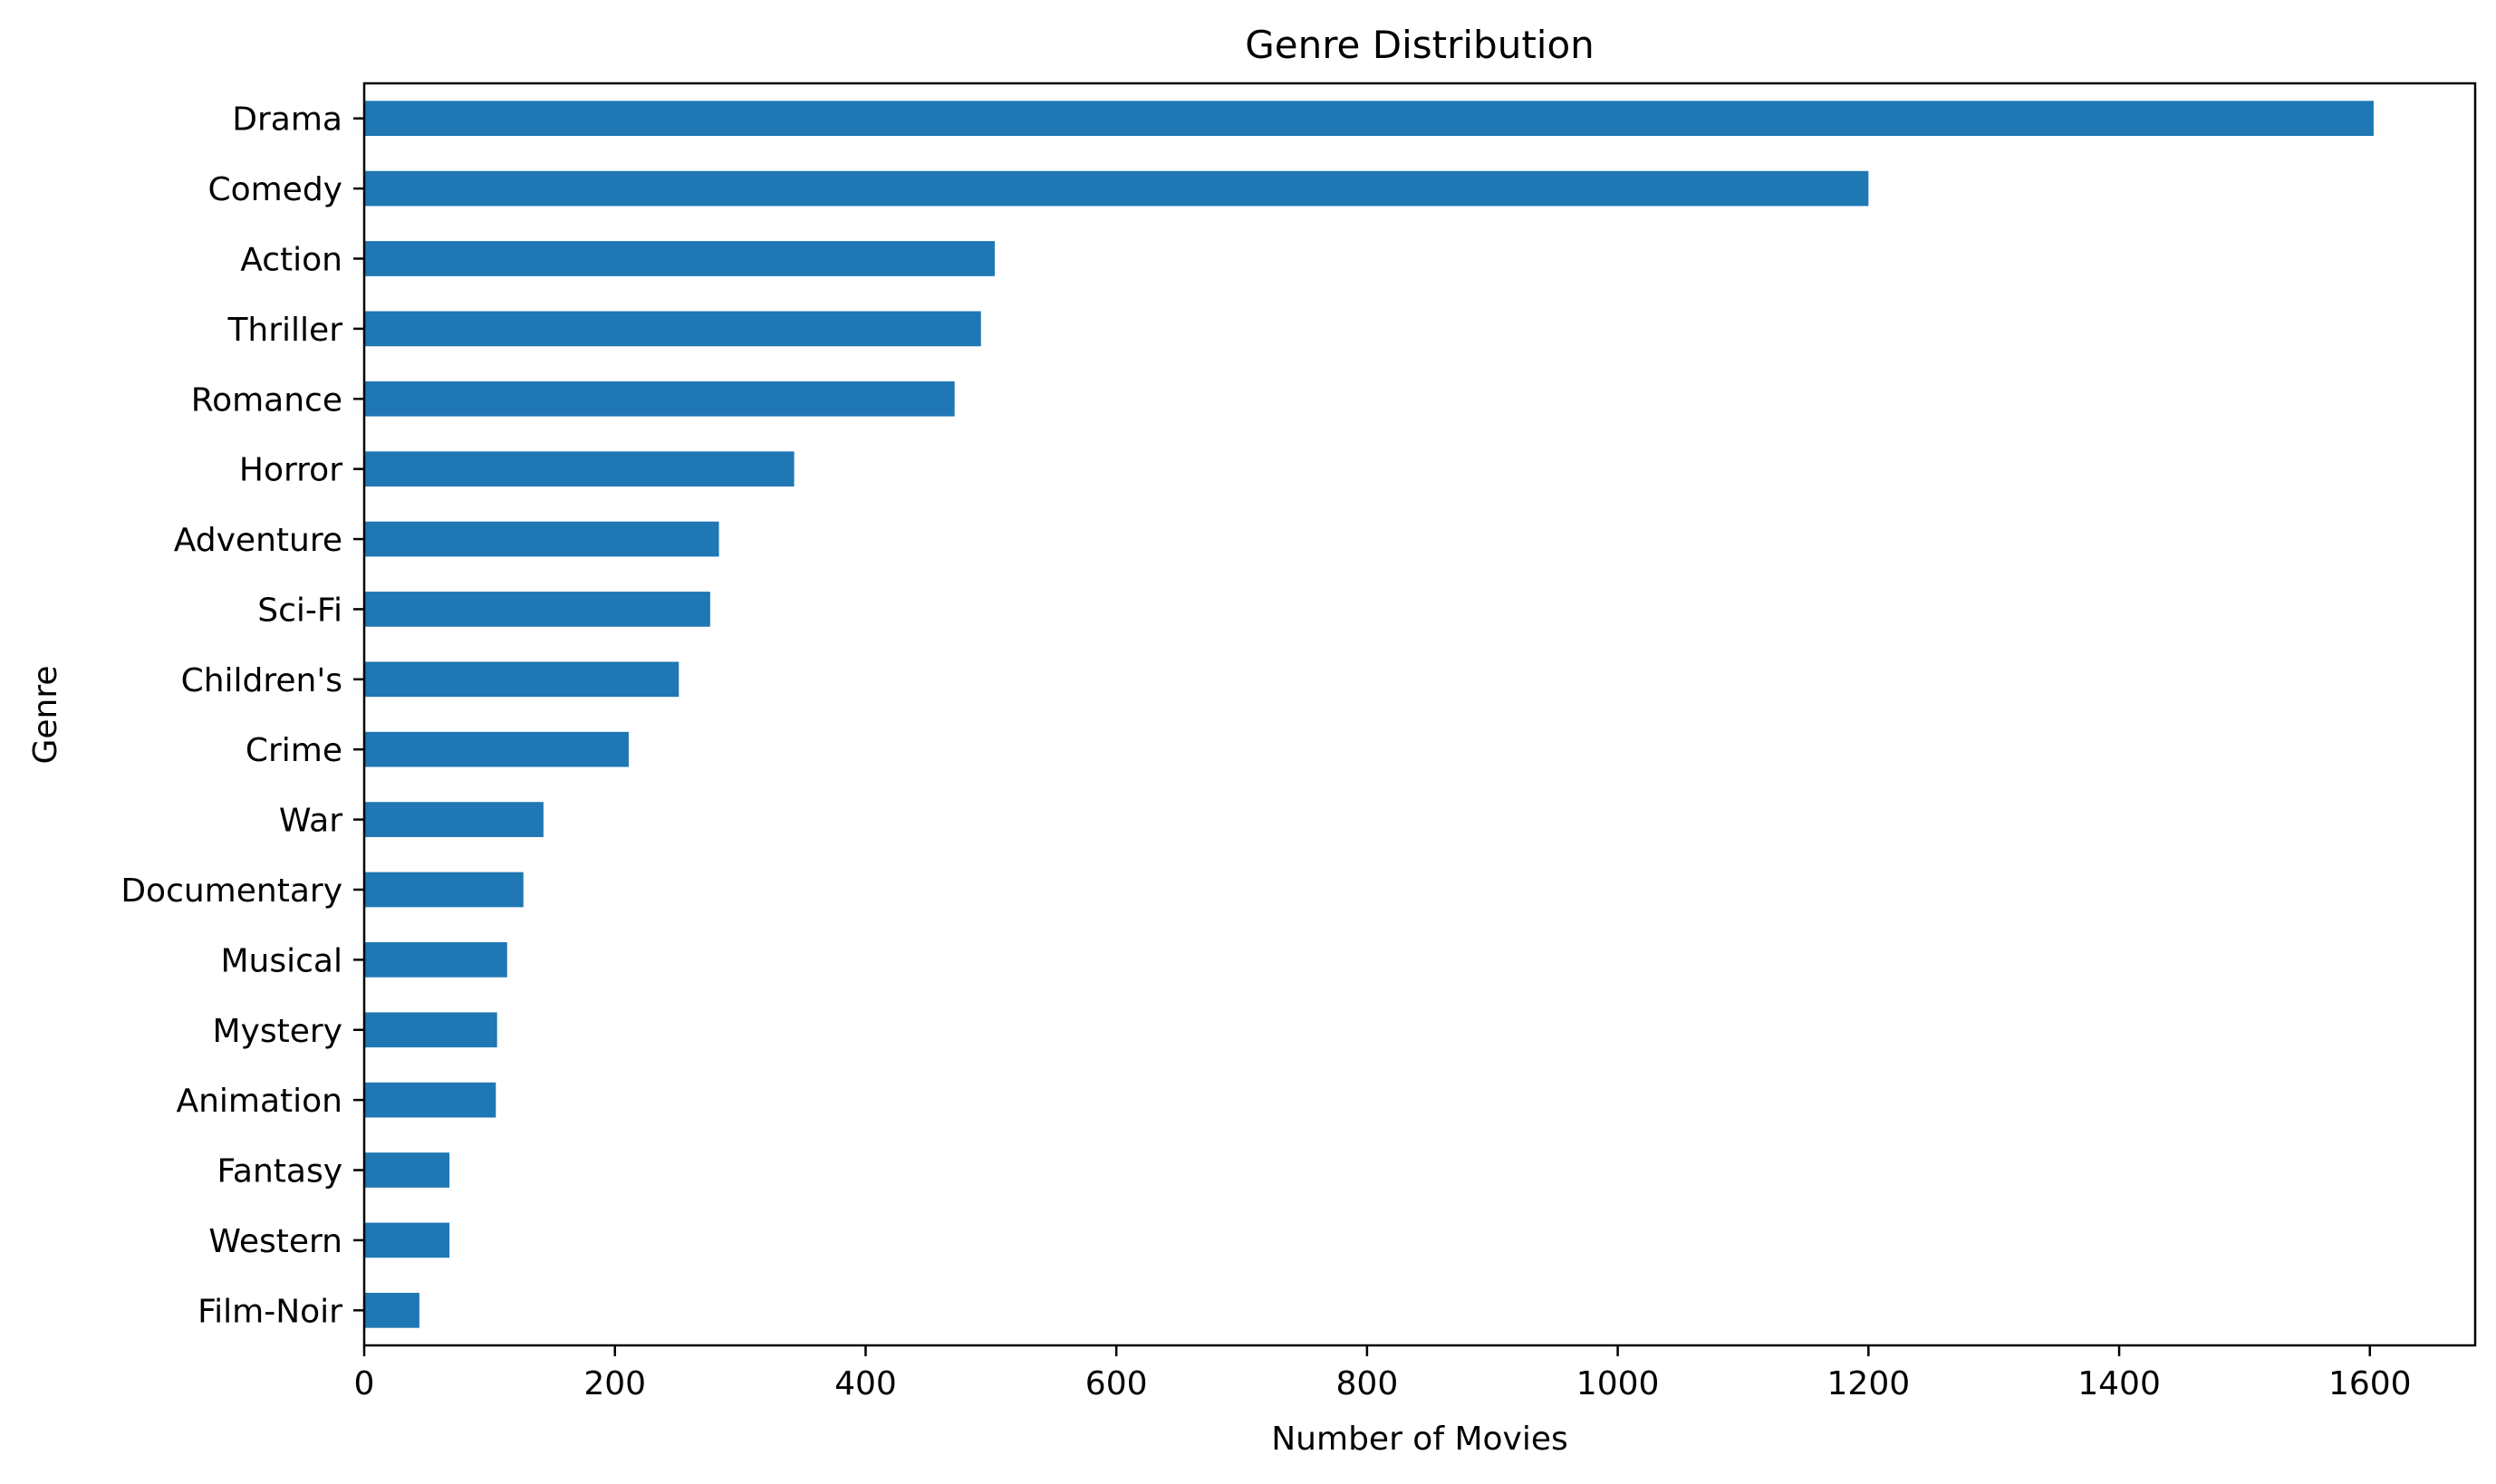  Describe the element at coordinates (407, 1170) in the screenshot. I see `bar-fantasy` at that location.